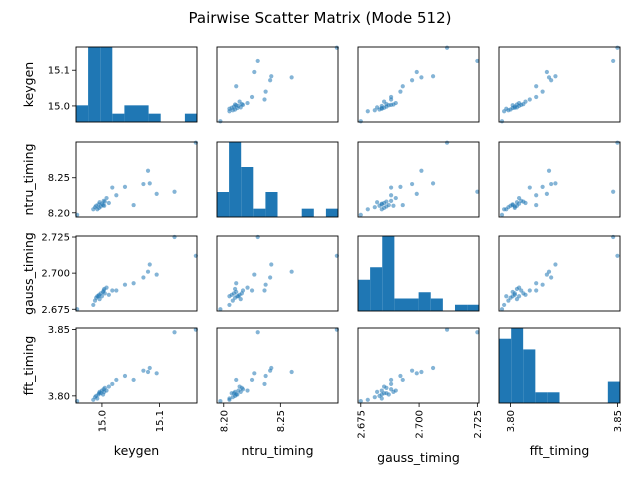  What do you see at coordinates (418, 273) in the screenshot?
I see `panel-gauss_timing-vs-gauss_timing` at bounding box center [418, 273].